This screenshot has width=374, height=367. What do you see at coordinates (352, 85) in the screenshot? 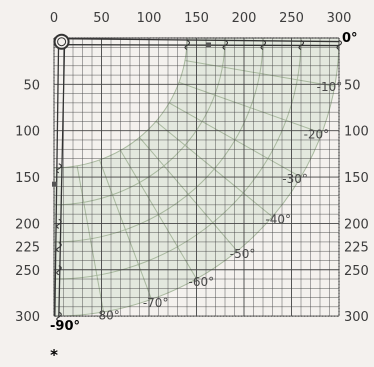
I see `y-tick-label-right: 50` at bounding box center [352, 85].